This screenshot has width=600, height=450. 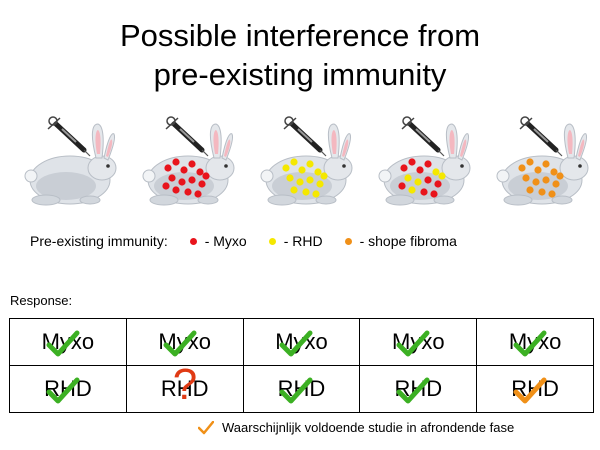 I want to click on legend-item-label: - Myxo, so click(x=225, y=241).